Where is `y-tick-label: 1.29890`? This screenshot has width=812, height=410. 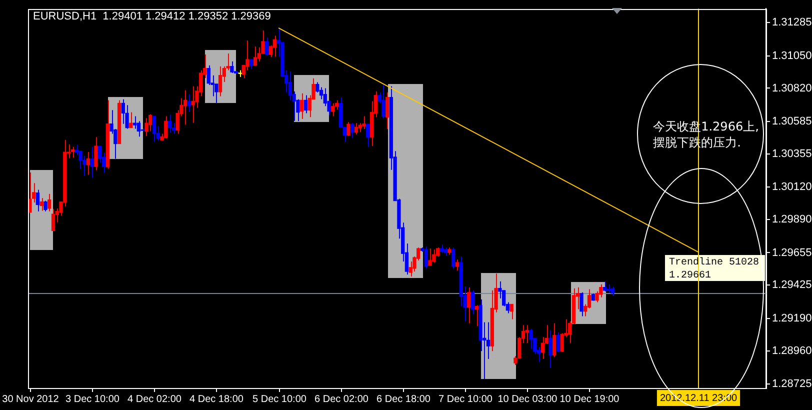
y-tick-label: 1.29890 is located at coordinates (792, 220).